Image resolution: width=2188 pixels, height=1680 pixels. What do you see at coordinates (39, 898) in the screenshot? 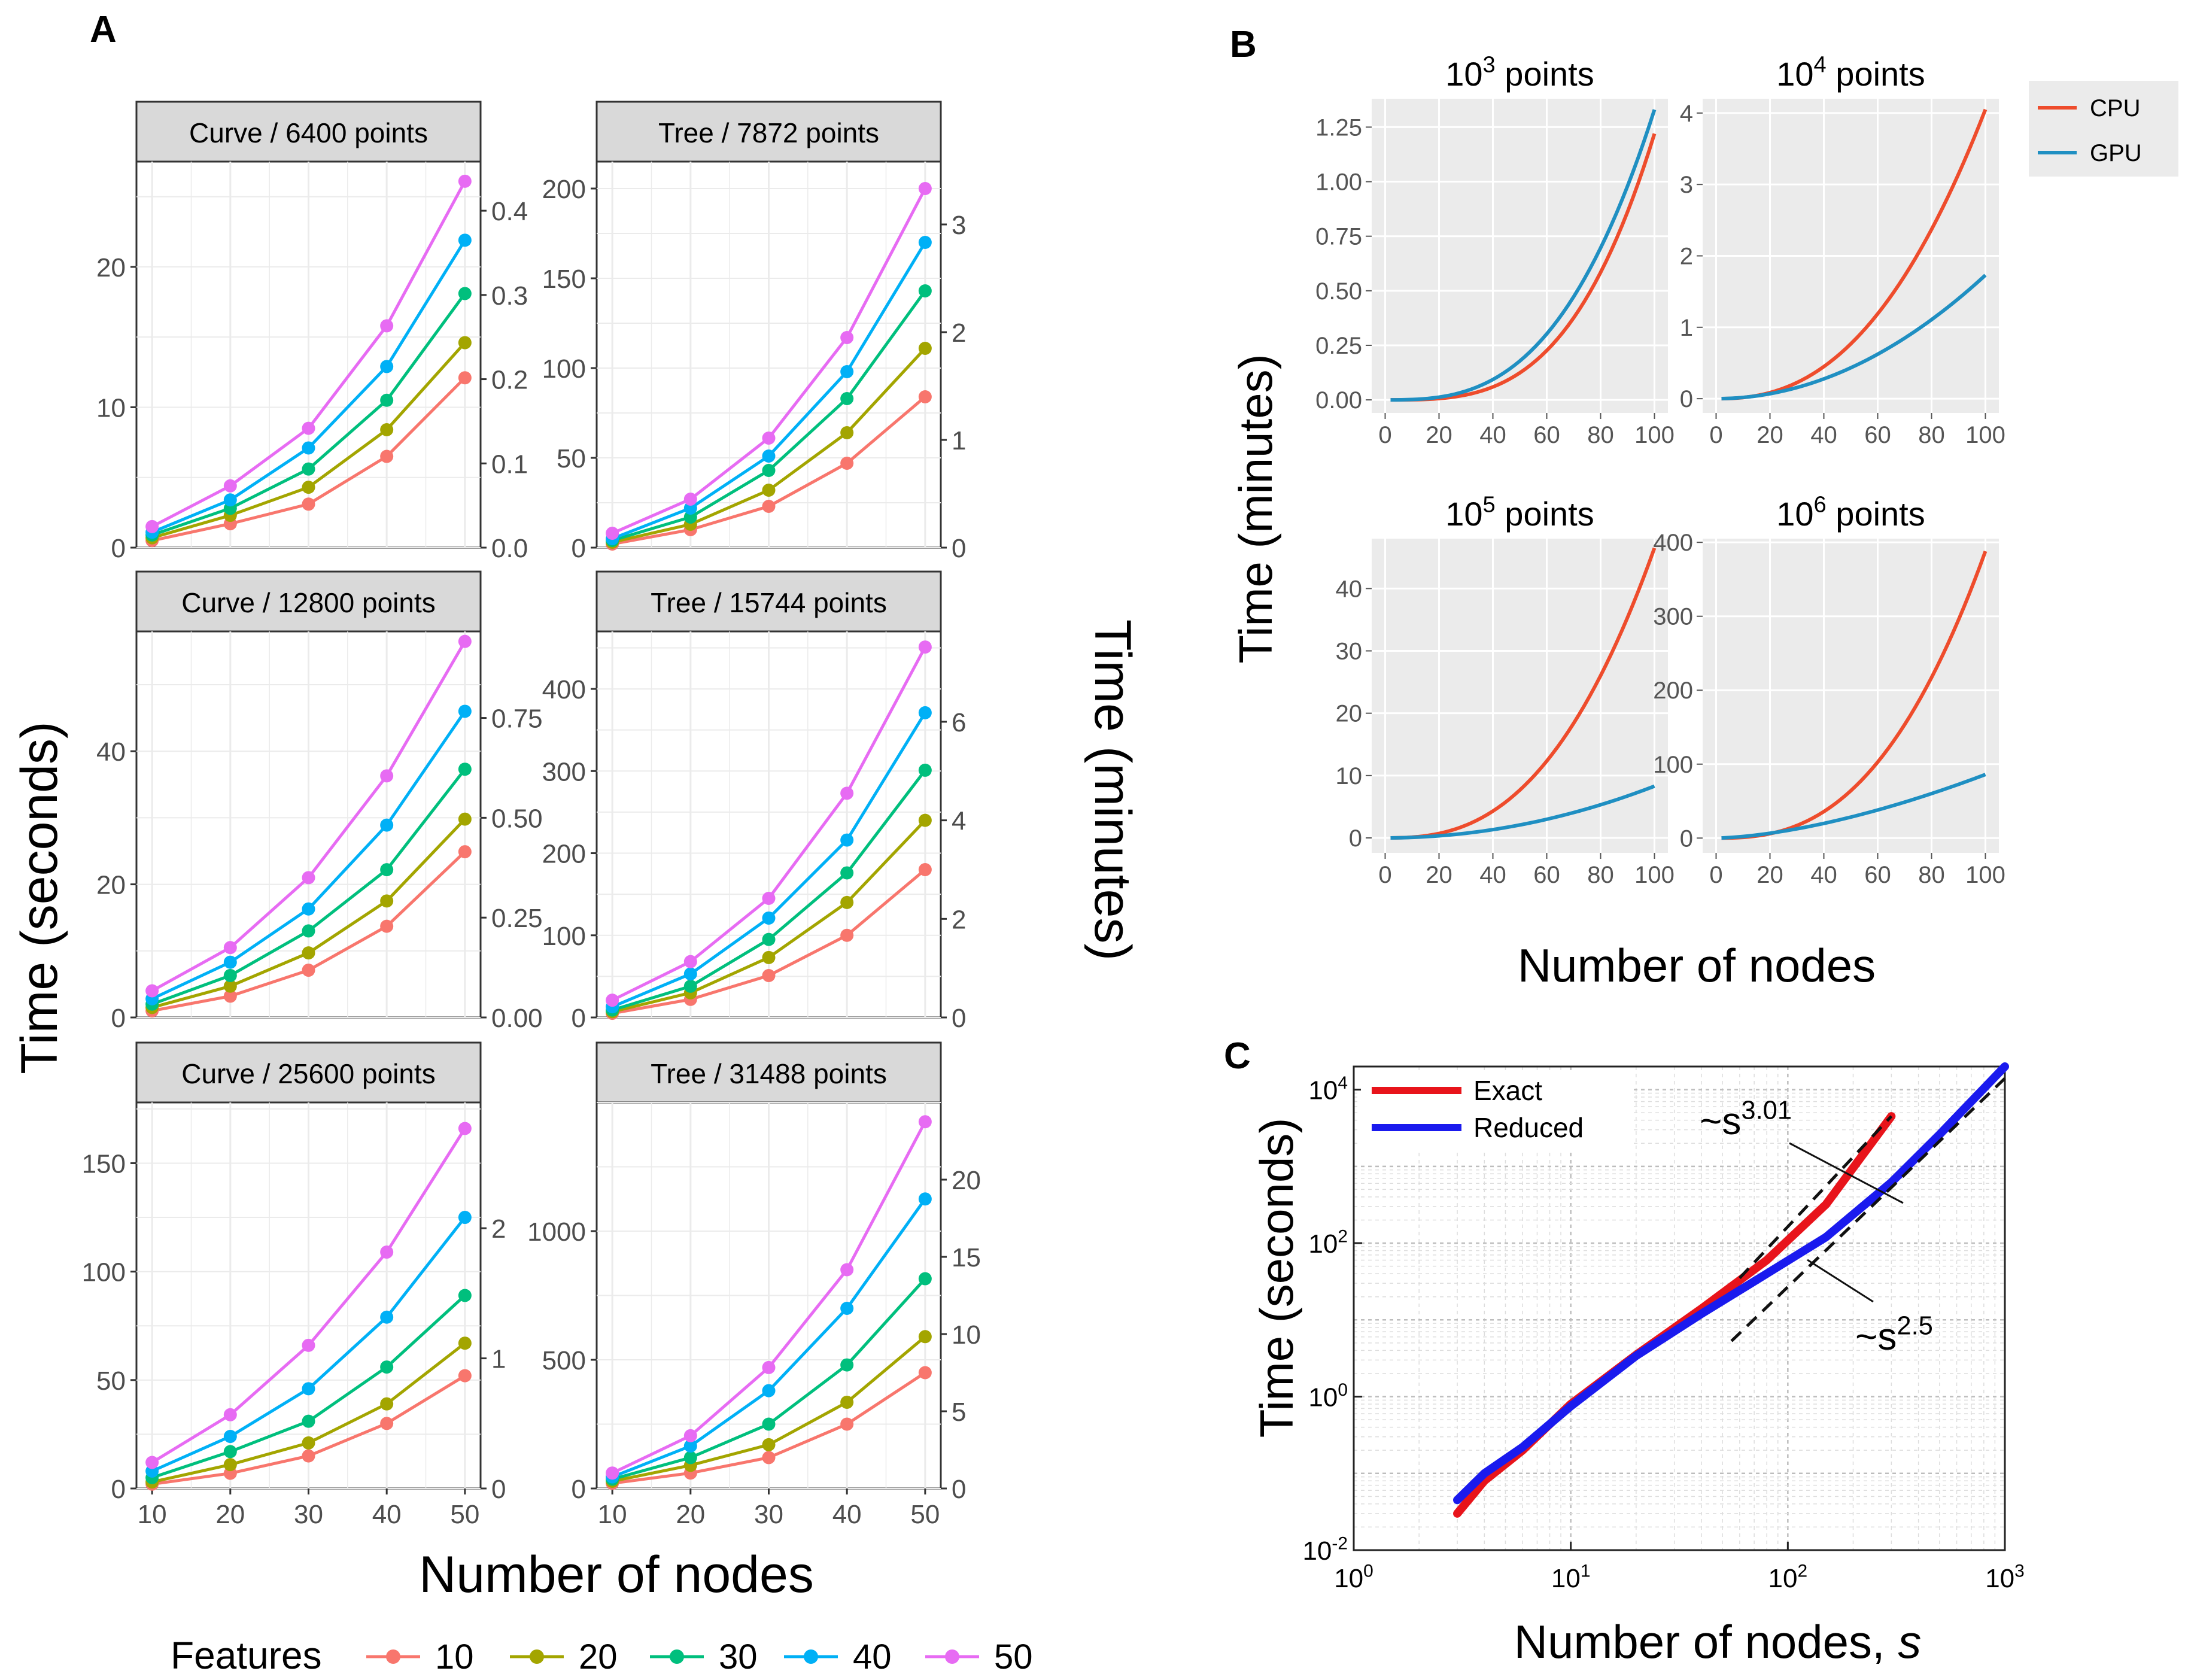
I see `panel-a-y-axis-title-left: Time (seconds)` at bounding box center [39, 898].